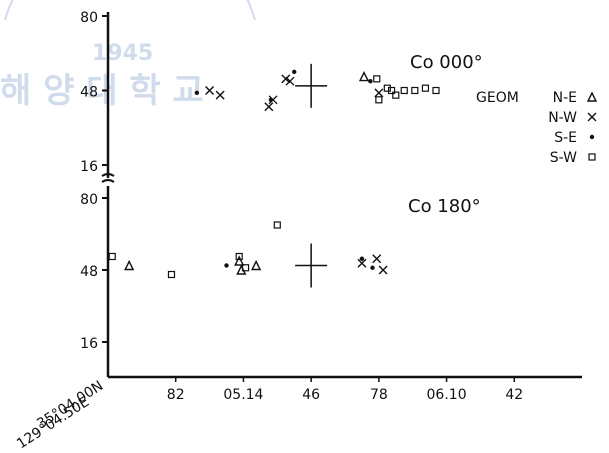 This screenshot has height=453, width=609. I want to click on legend-marker-square, so click(592, 157).